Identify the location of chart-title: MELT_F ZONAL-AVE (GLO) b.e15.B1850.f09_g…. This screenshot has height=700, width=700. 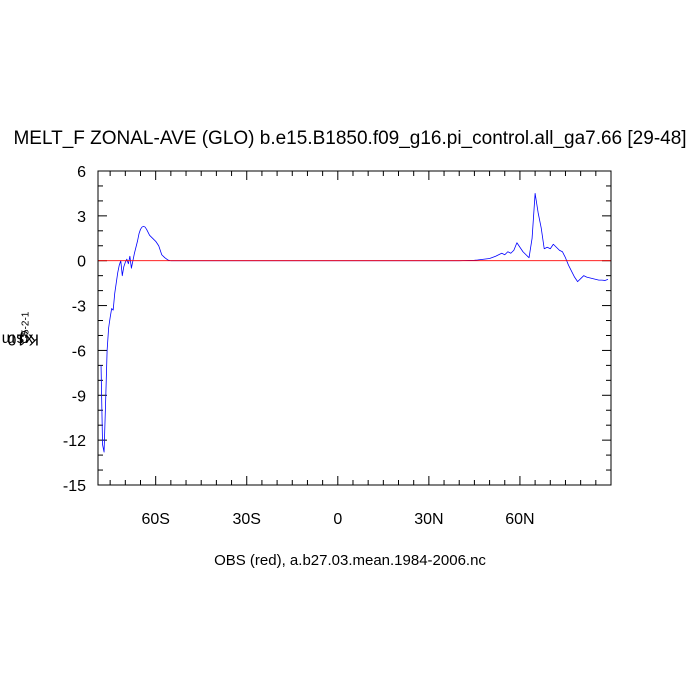
(350, 138).